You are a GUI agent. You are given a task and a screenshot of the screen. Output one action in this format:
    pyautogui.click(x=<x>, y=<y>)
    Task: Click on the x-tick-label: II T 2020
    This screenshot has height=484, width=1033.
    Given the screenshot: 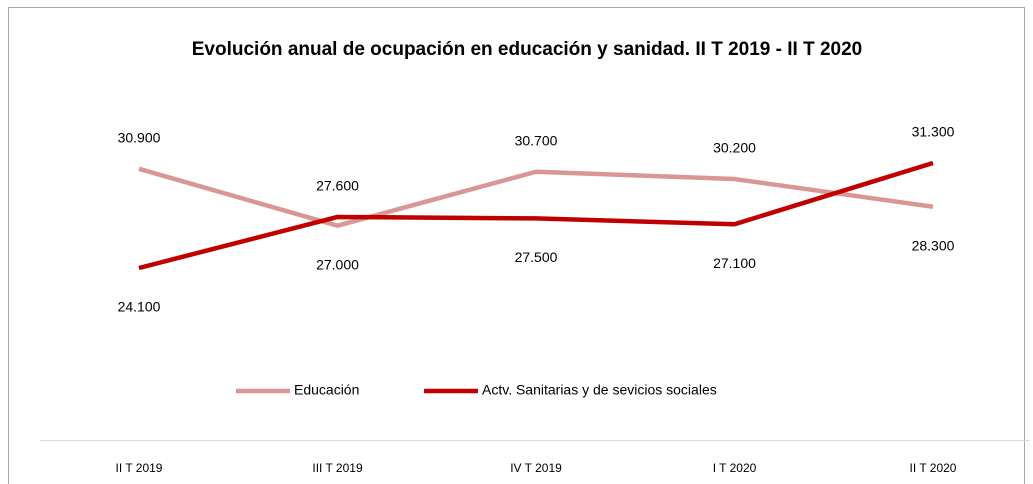 What is the action you would take?
    pyautogui.click(x=933, y=468)
    